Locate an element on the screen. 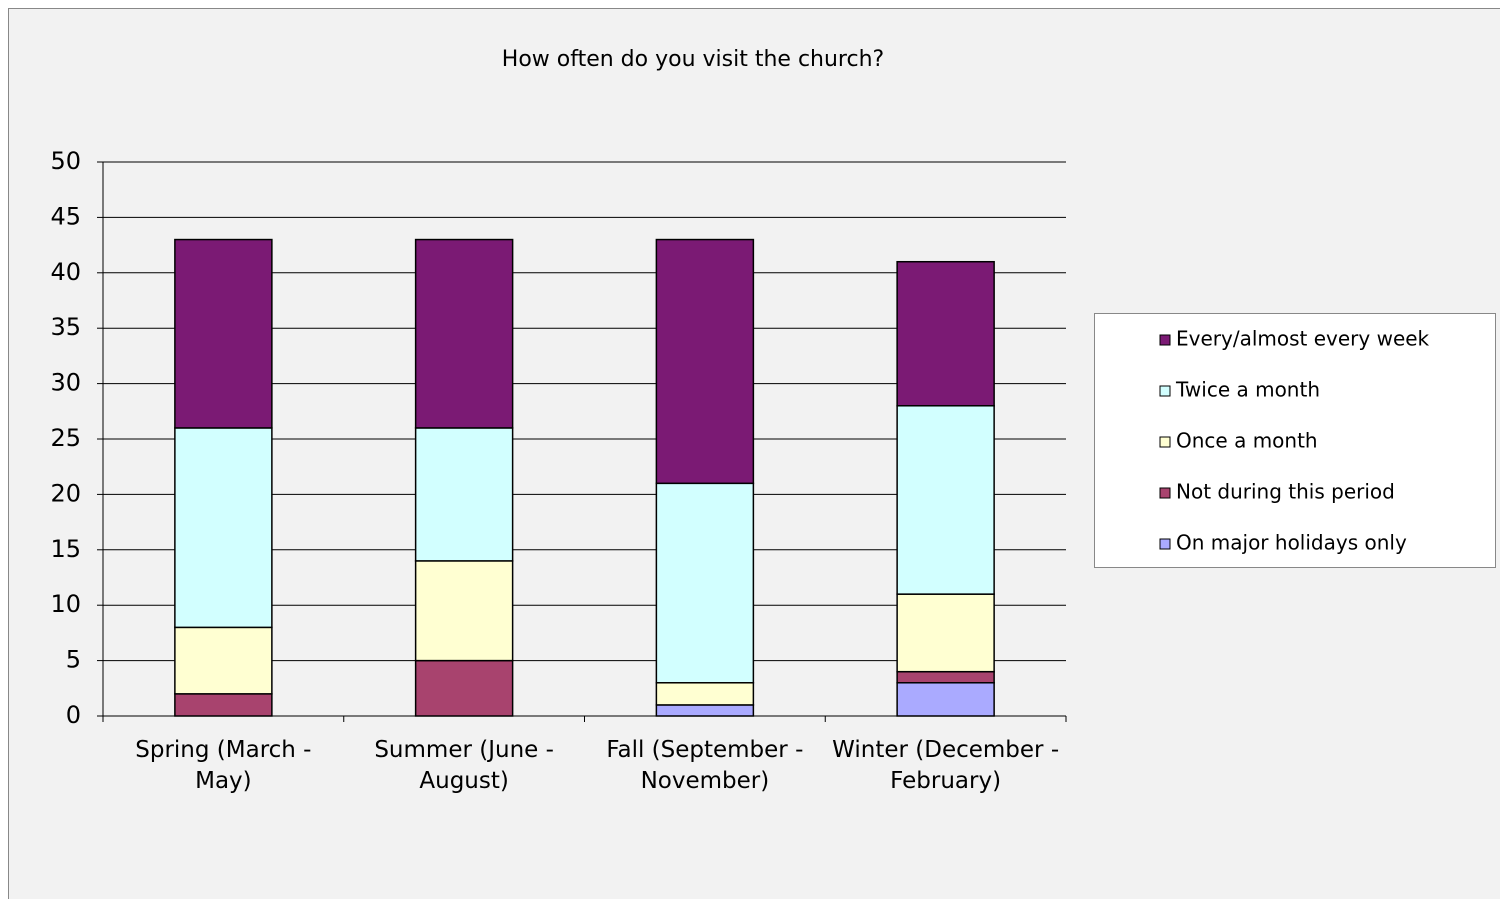 This screenshot has height=899, width=1500. y-tick-label: 5 is located at coordinates (73, 660).